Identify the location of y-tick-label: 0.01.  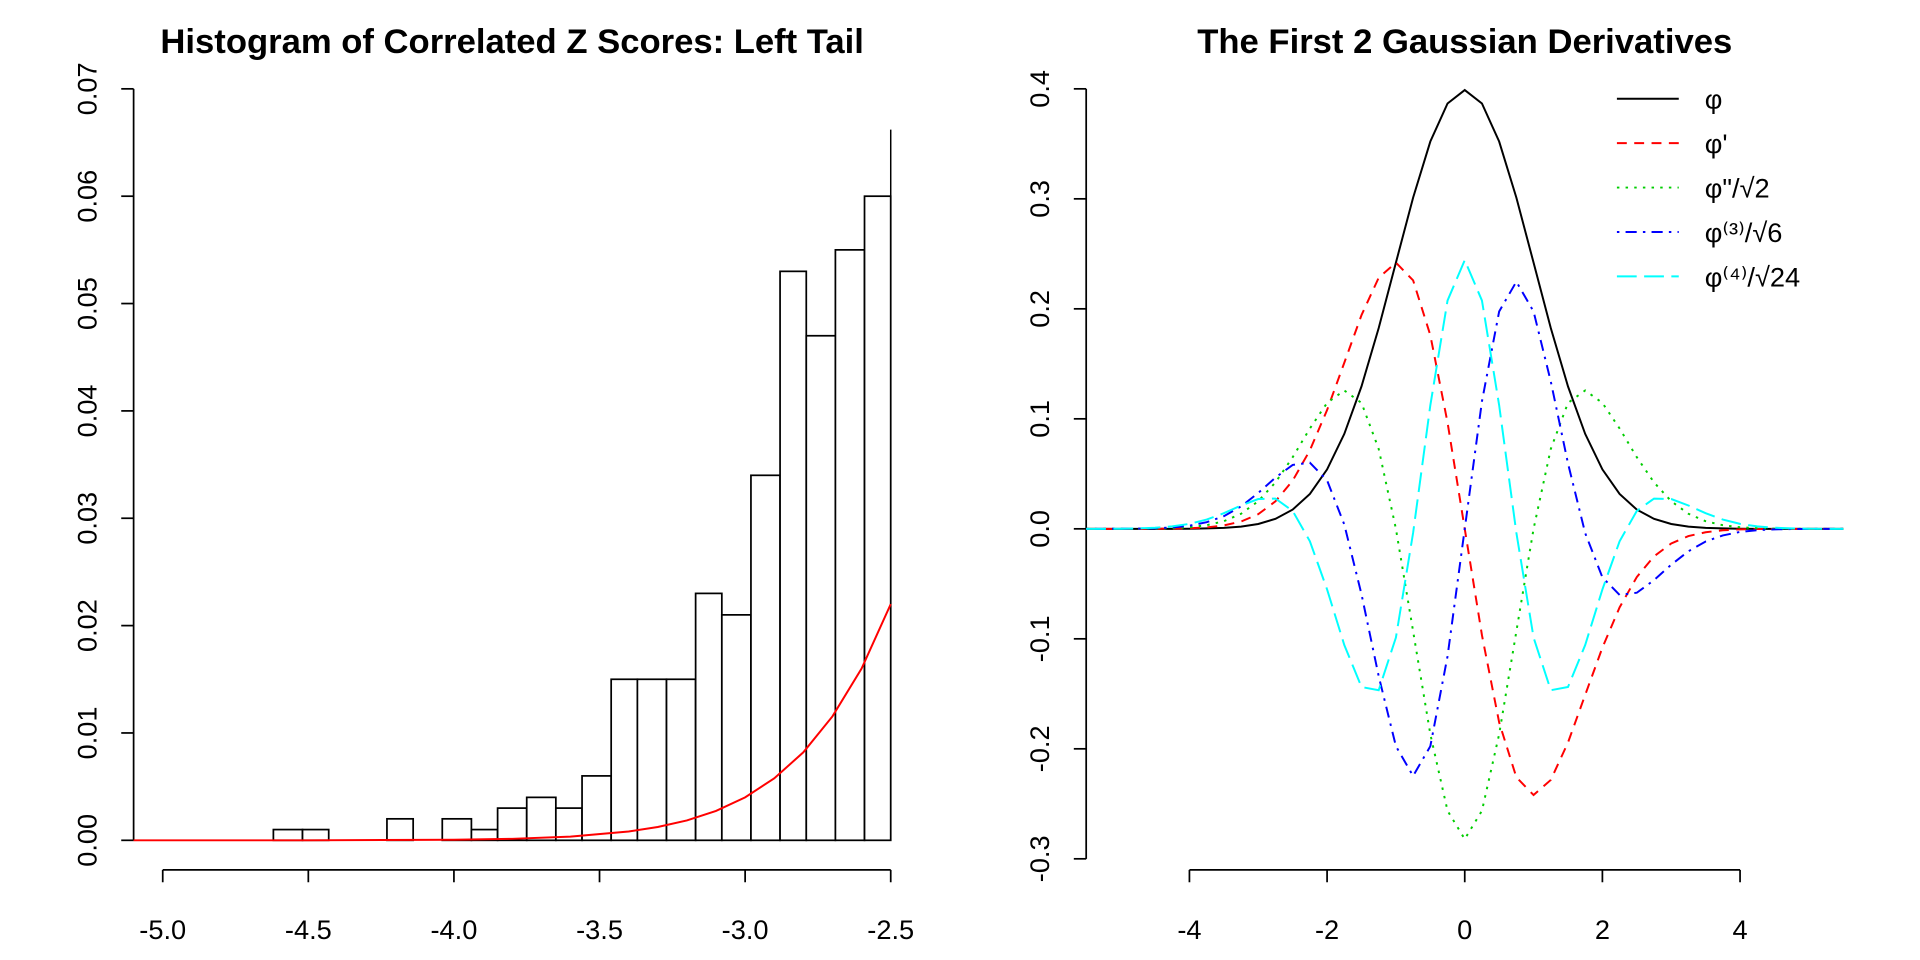
(86, 733).